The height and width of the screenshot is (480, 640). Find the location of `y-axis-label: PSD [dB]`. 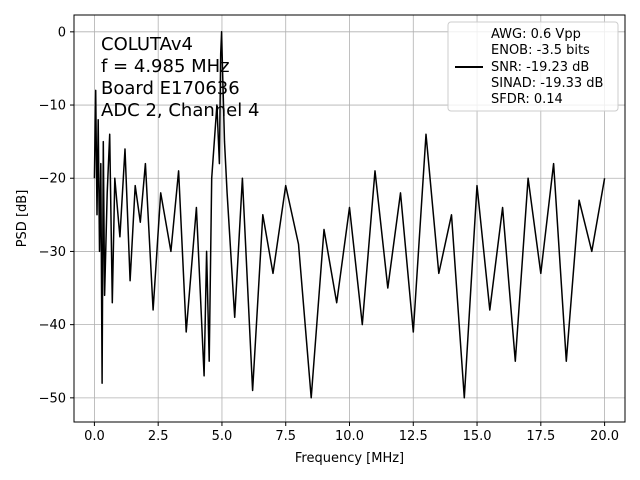

y-axis-label: PSD [dB] is located at coordinates (22, 219).